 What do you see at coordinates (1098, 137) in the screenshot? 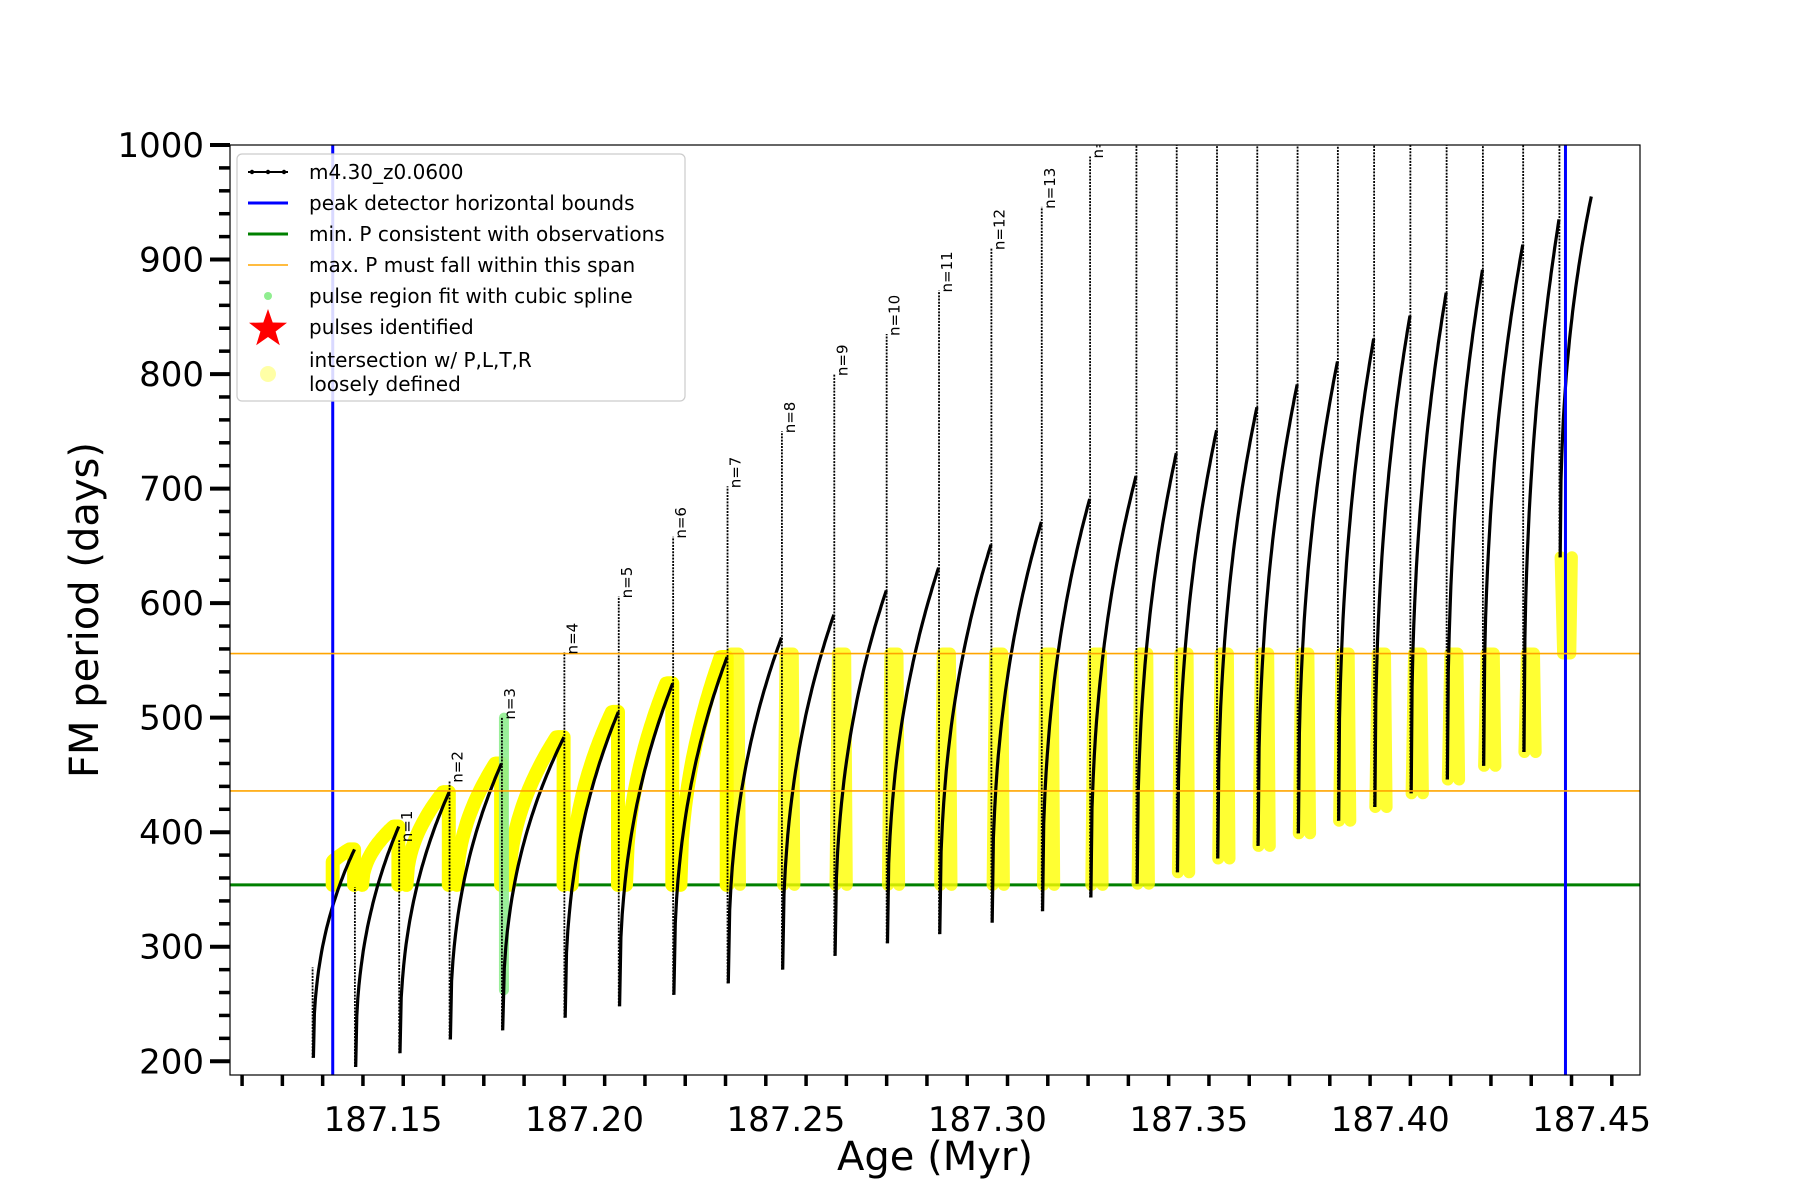
I see `pulse-label: n=14` at bounding box center [1098, 137].